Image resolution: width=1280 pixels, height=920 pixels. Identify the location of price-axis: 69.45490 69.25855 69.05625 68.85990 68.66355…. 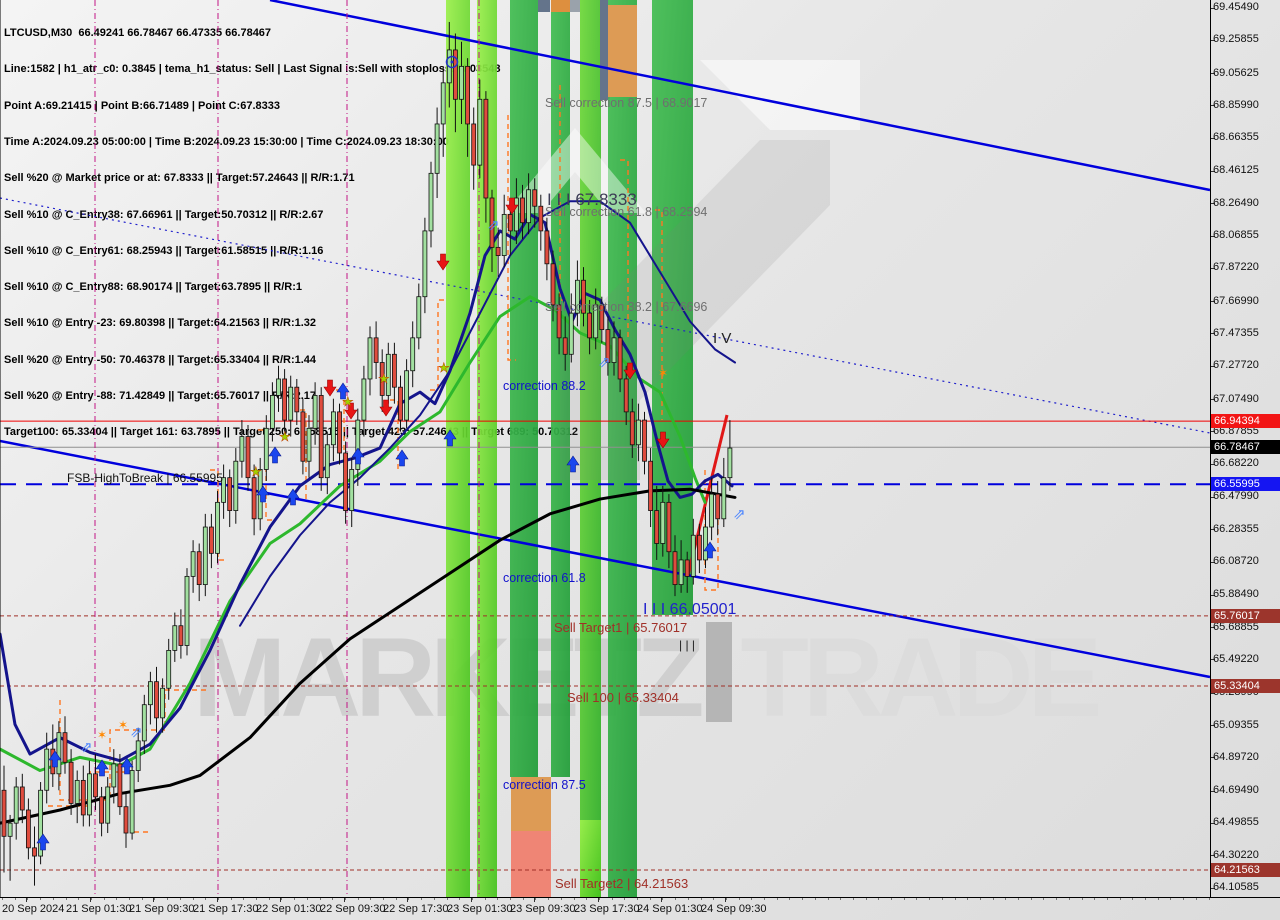
(1245, 448).